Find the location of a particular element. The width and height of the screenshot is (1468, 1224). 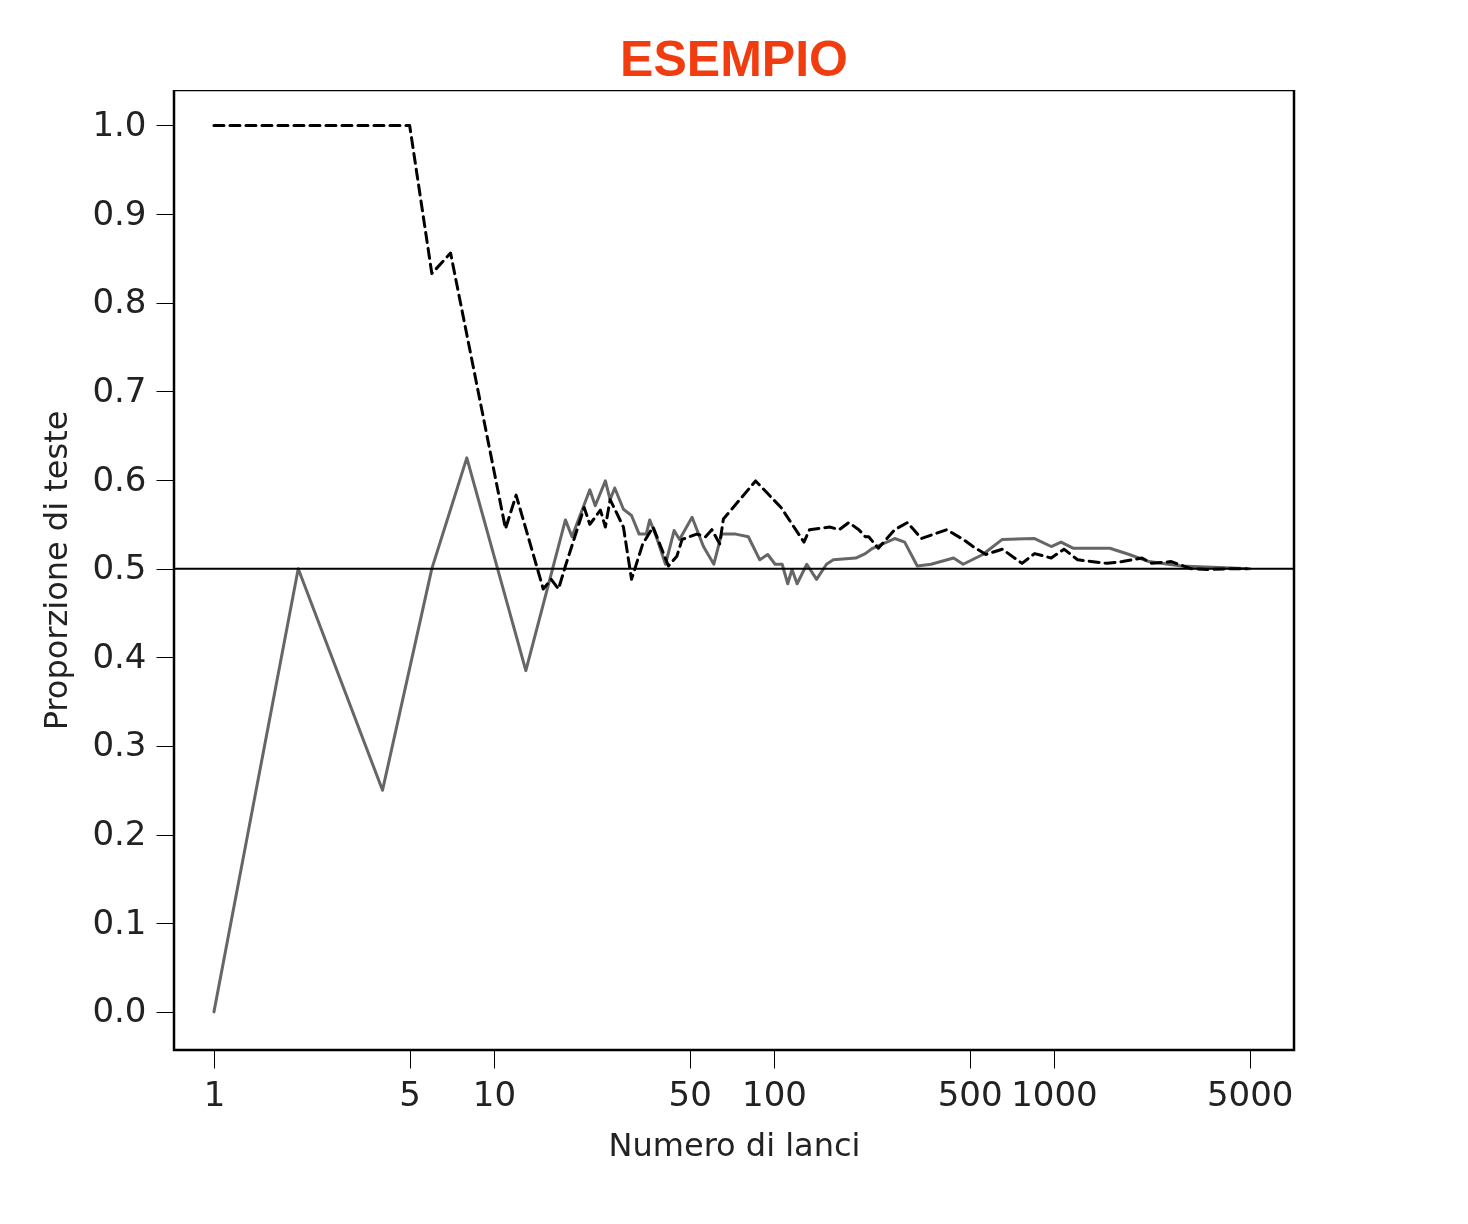

y-tick-label: 0.3 is located at coordinates (119, 744).